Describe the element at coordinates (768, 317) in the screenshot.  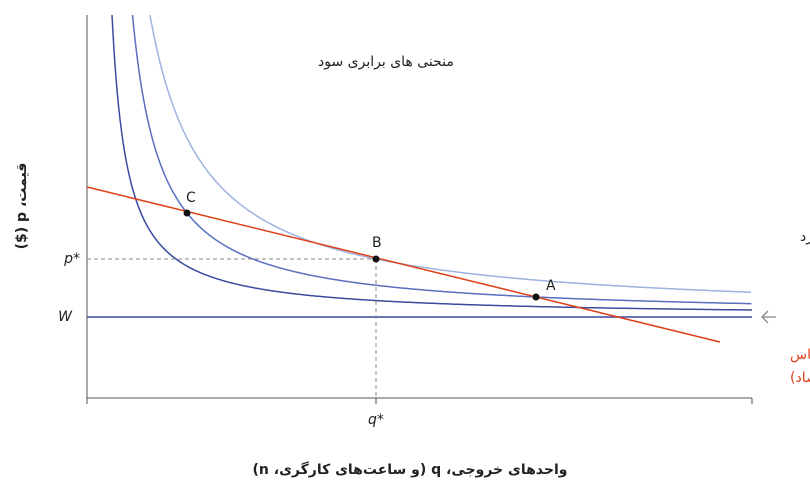
I see `wage-arrow` at that location.